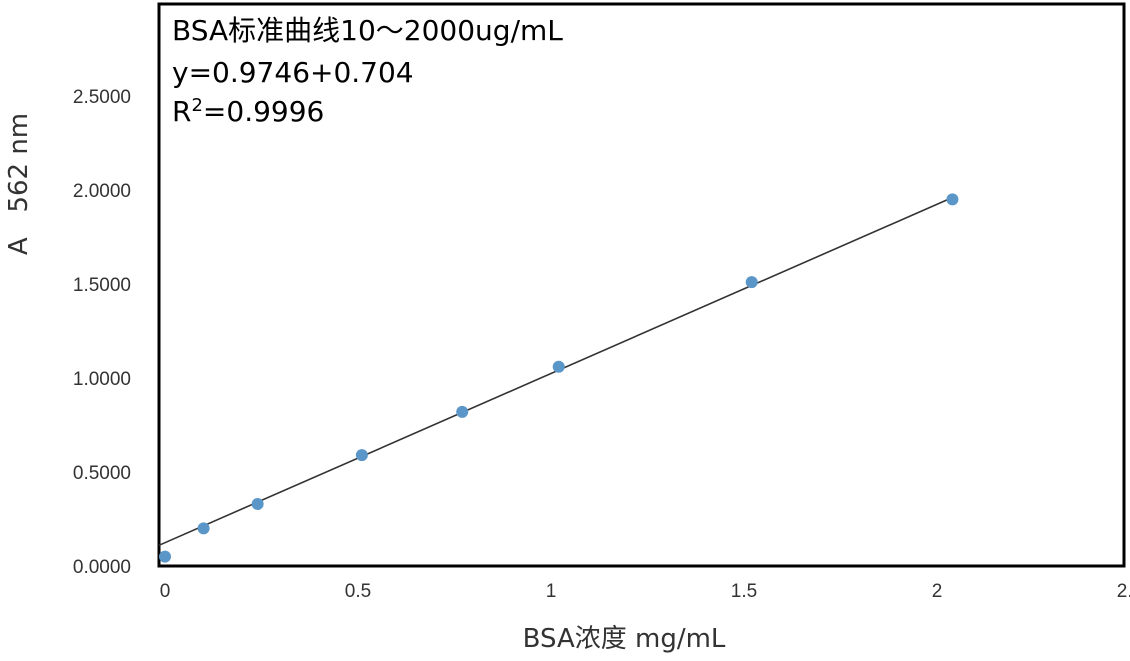 This screenshot has width=1130, height=661. Describe the element at coordinates (102, 379) in the screenshot. I see `y-tick-label: 1.0000` at that location.